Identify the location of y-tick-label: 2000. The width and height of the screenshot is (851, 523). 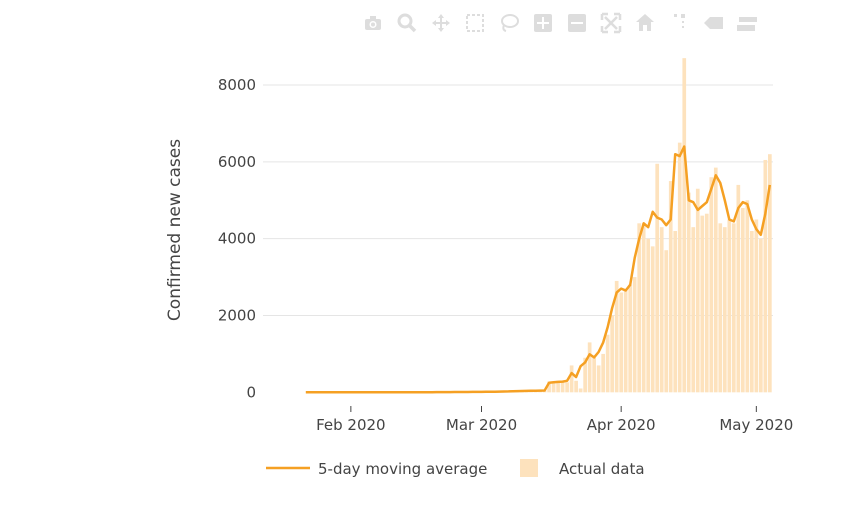
(237, 316).